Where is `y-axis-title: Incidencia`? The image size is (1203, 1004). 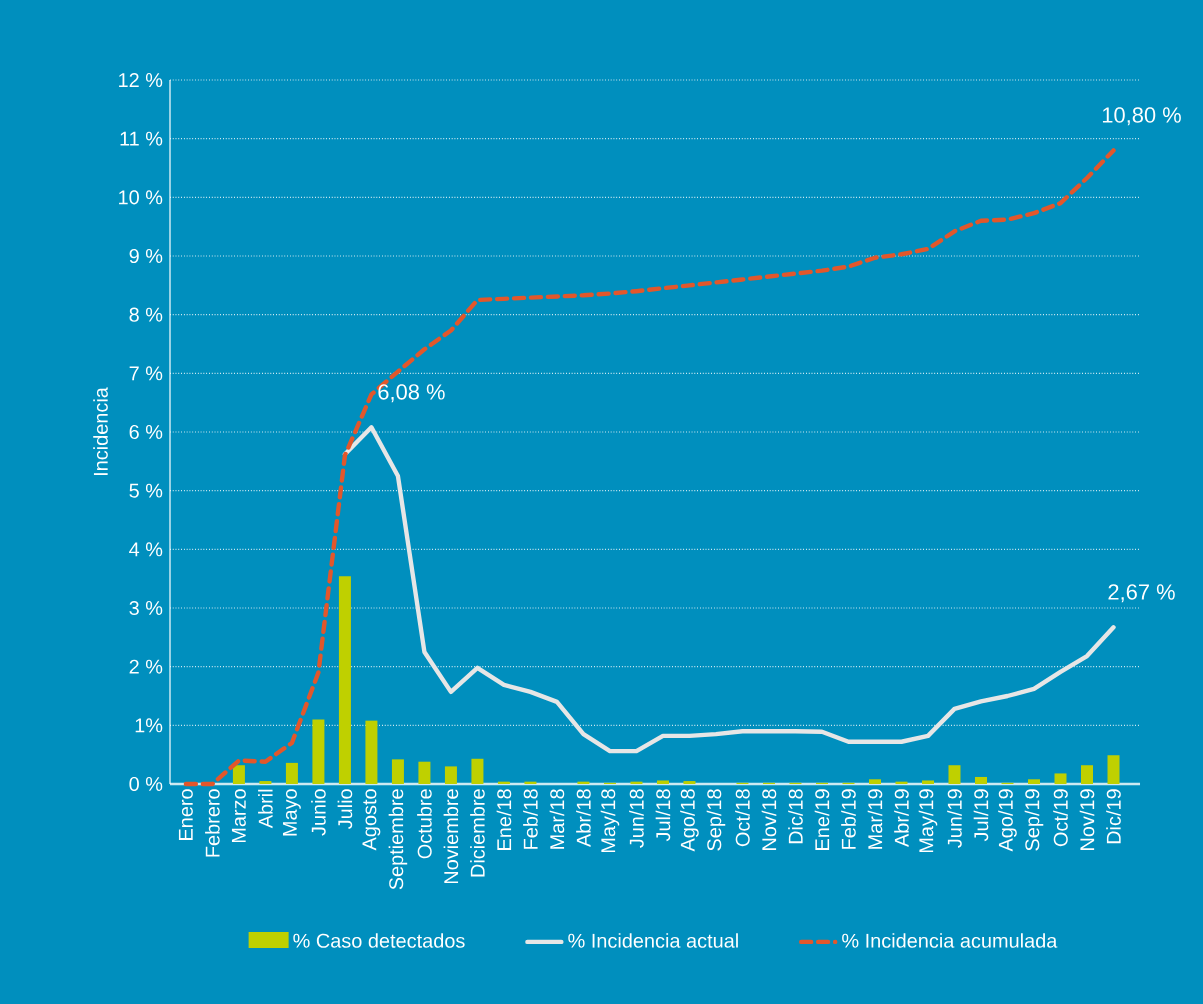 y-axis-title: Incidencia is located at coordinates (100, 431).